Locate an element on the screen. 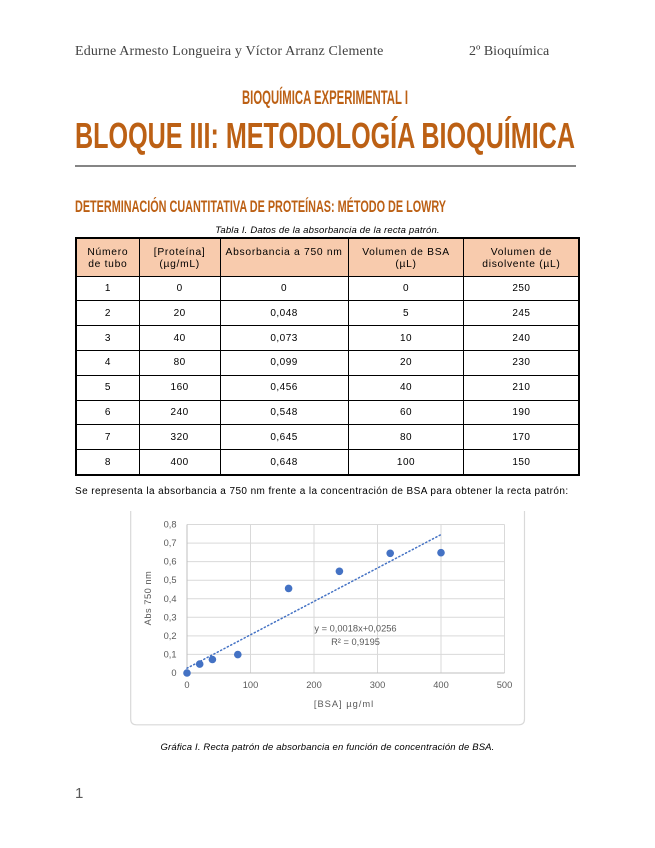 This screenshot has width=655, height=848. svg-text: 400 is located at coordinates (441, 685).